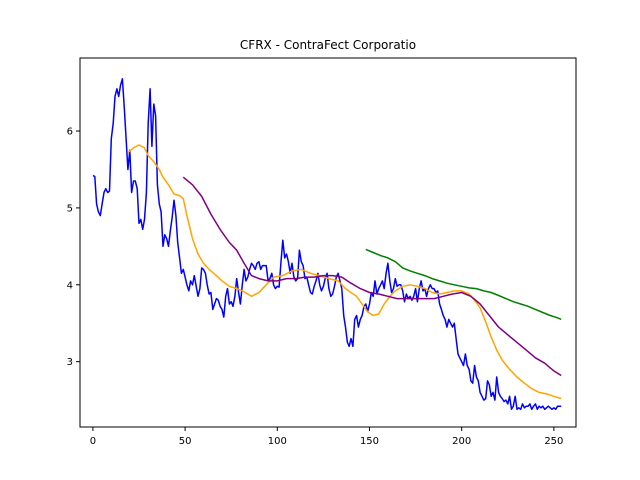 This screenshot has height=480, width=640. What do you see at coordinates (553, 441) in the screenshot?
I see `x-tick-label: 250` at bounding box center [553, 441].